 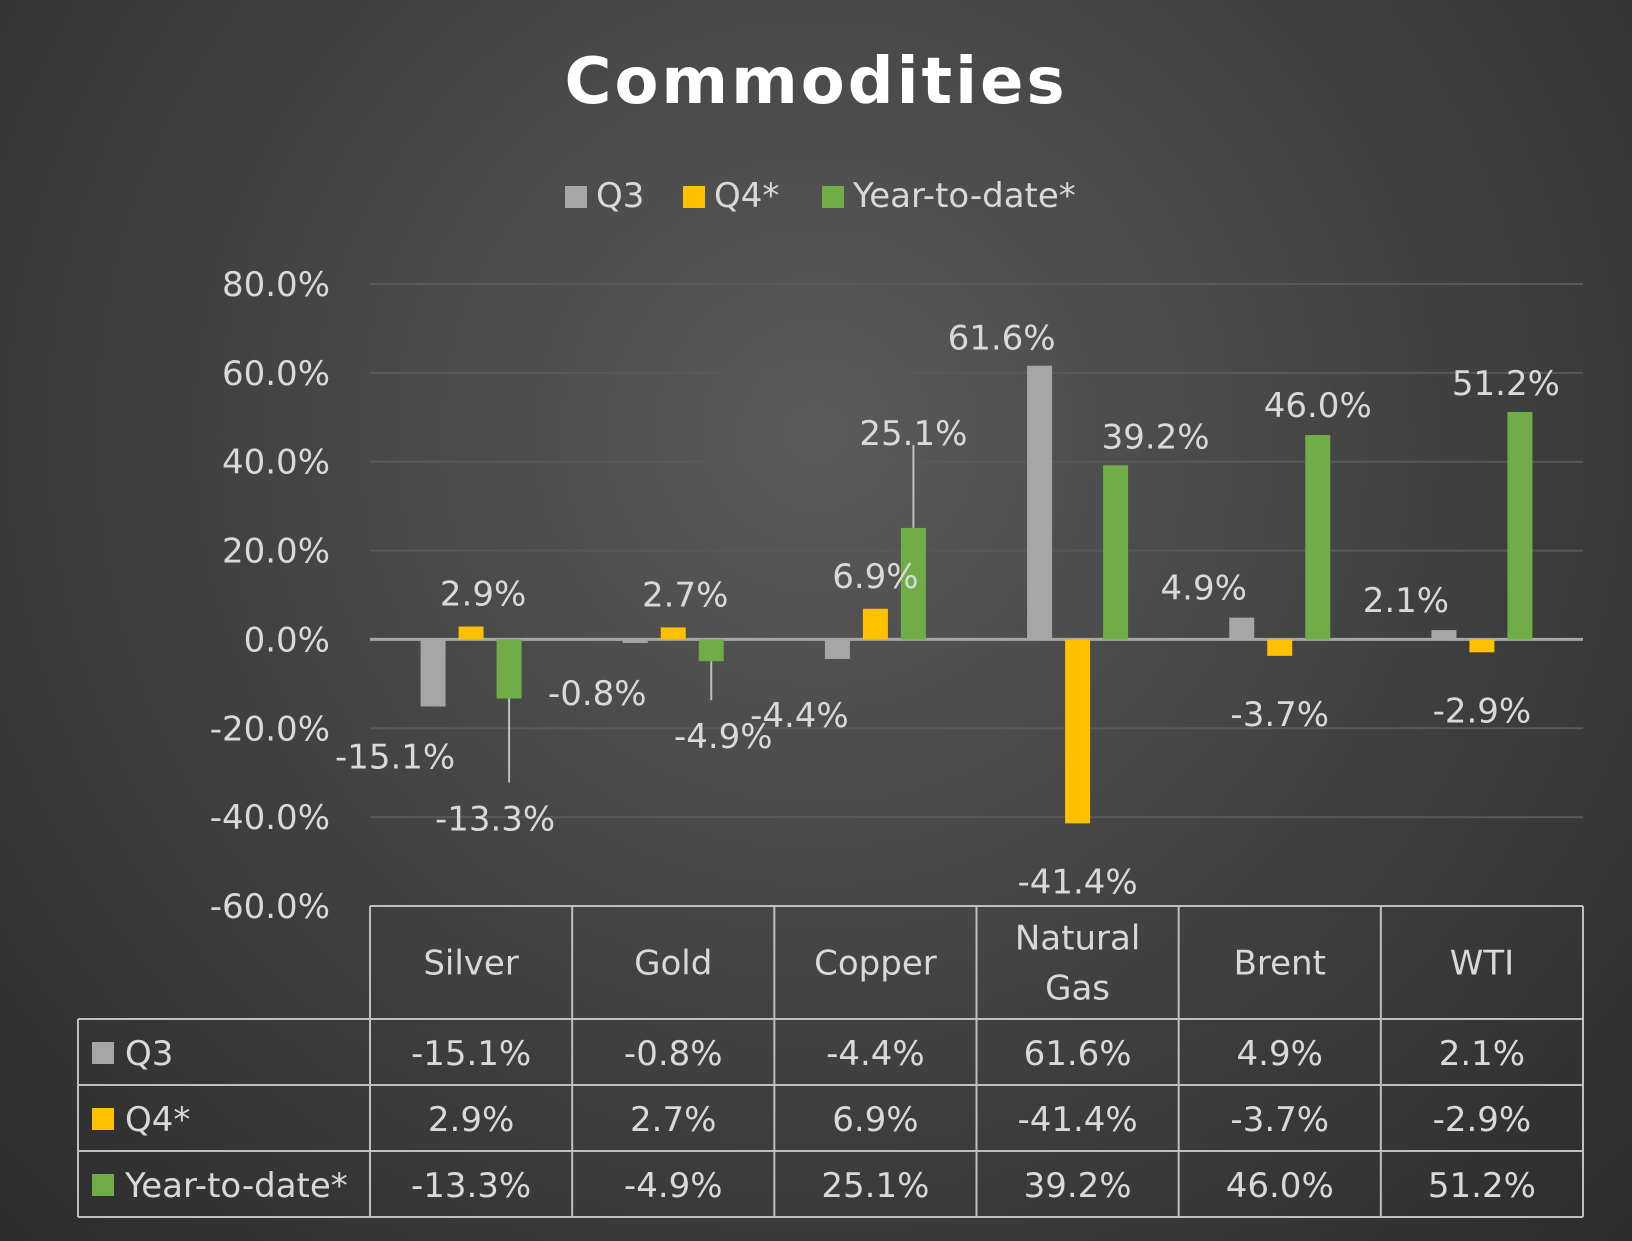 What do you see at coordinates (471, 1054) in the screenshot?
I see `table-cell: -15.1%` at bounding box center [471, 1054].